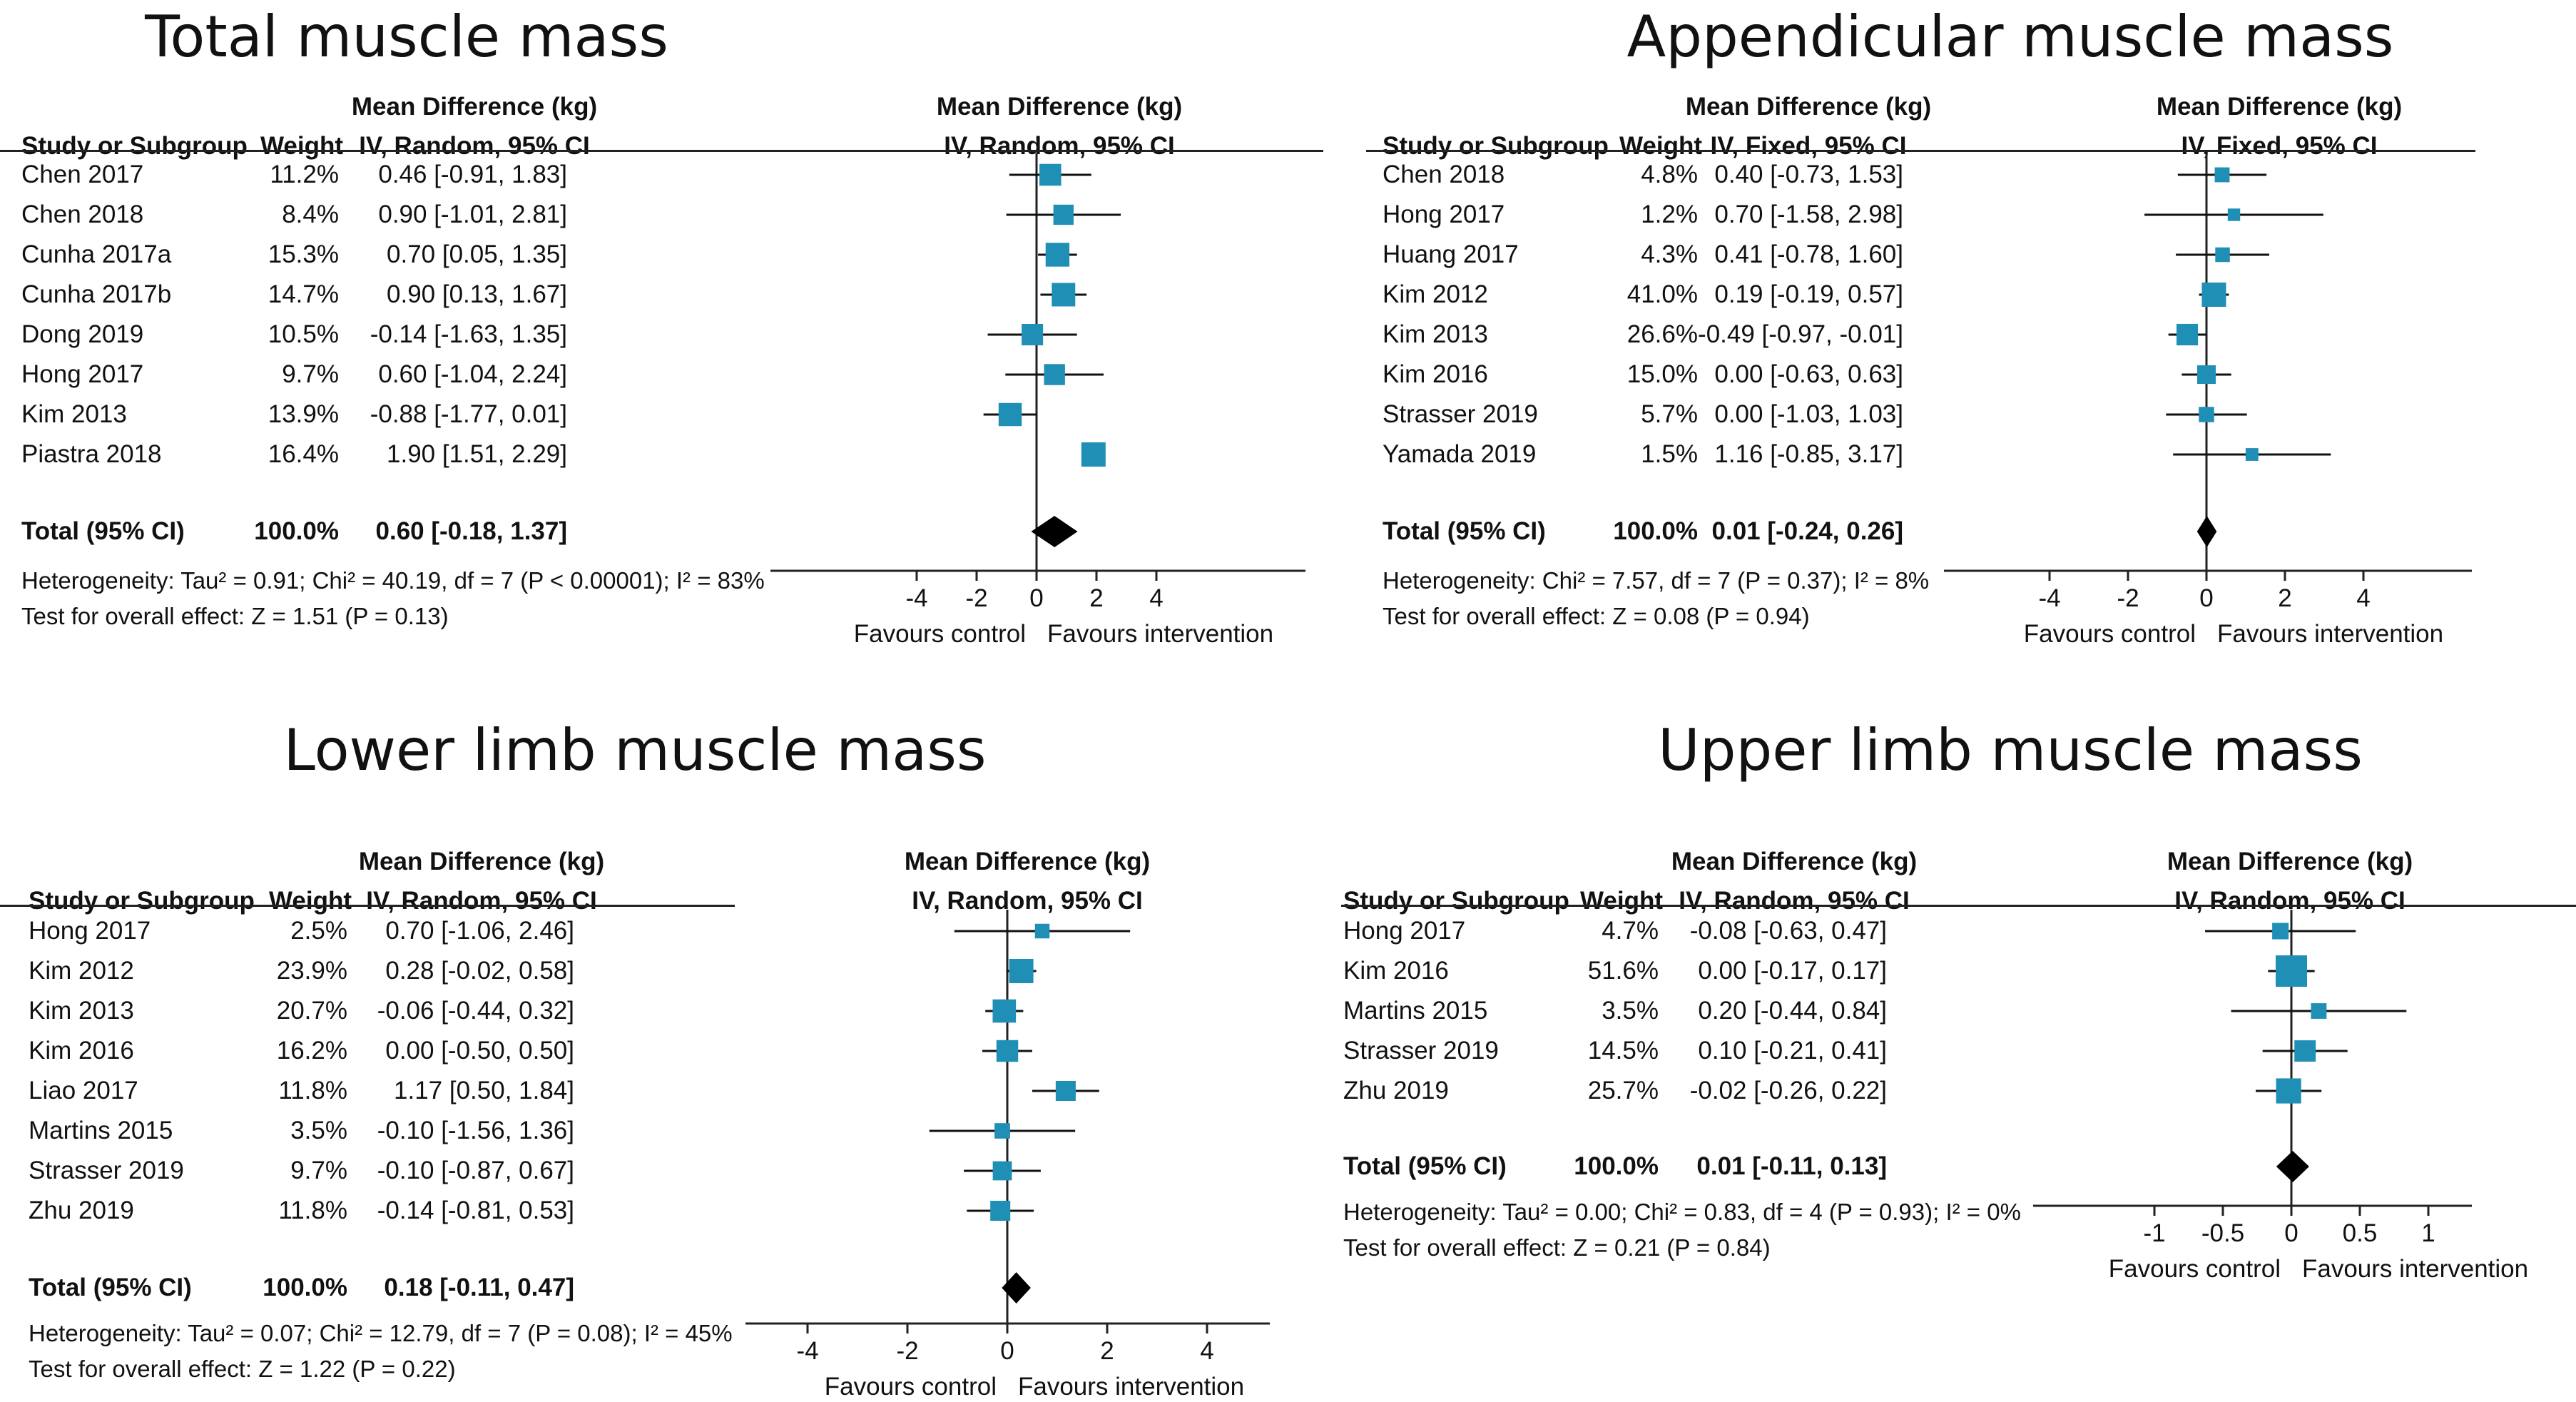 This screenshot has height=1402, width=2576. Describe the element at coordinates (1808, 414) in the screenshot. I see `study-ci: 0.00 [-1.03, 1.03]` at that location.